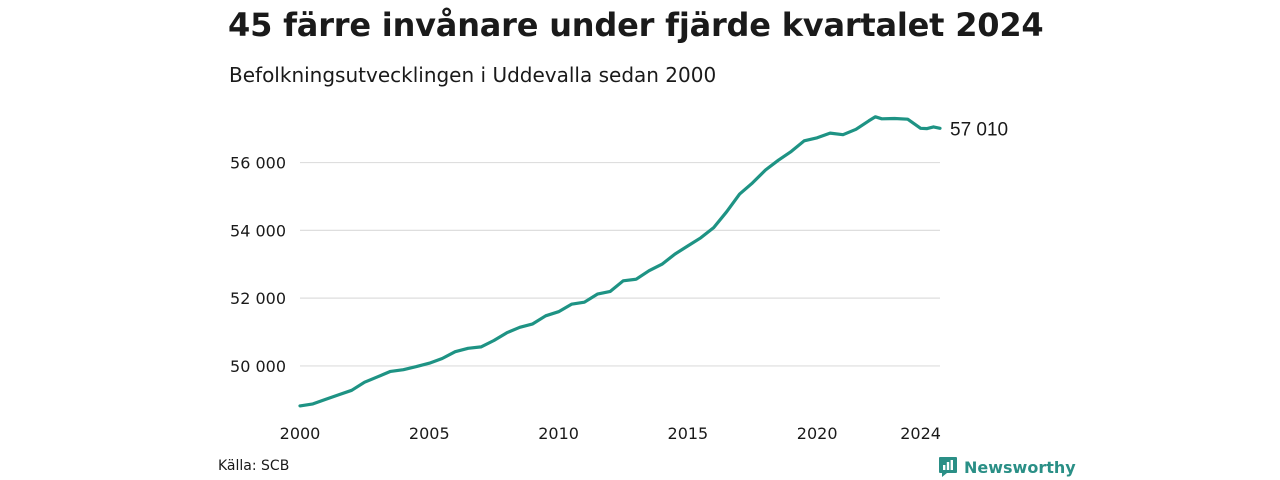 This screenshot has width=1280, height=480. Describe the element at coordinates (258, 366) in the screenshot. I see `y-tick-label: 50 000` at that location.